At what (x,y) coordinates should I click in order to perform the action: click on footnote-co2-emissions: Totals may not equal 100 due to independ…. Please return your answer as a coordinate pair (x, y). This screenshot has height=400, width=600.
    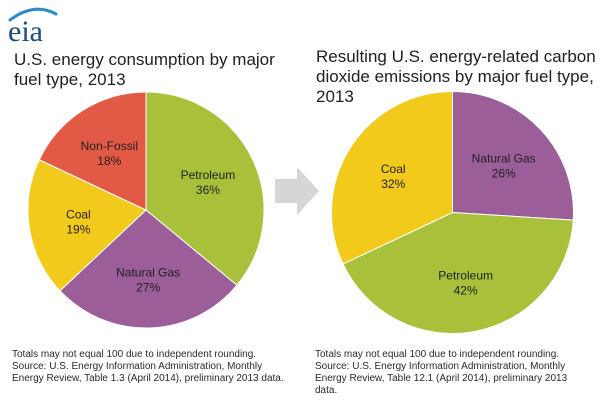
    Looking at the image, I should click on (455, 373).